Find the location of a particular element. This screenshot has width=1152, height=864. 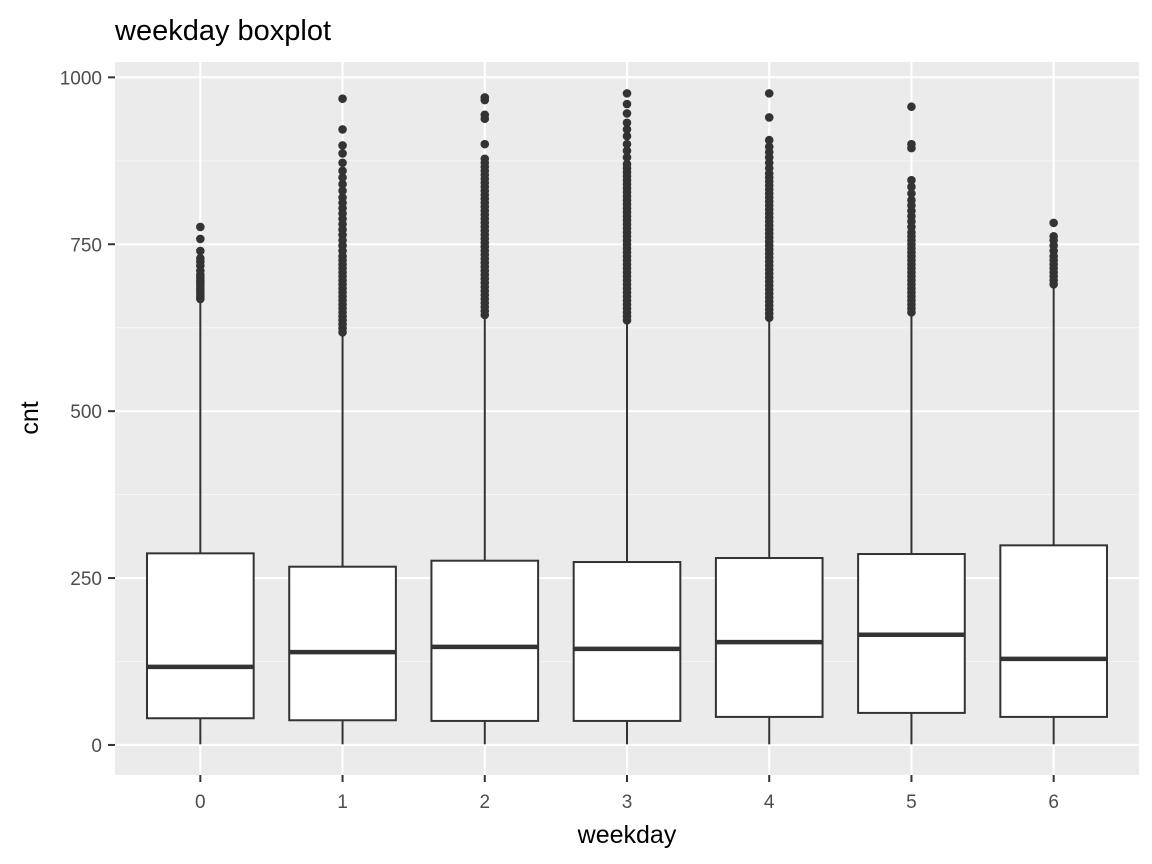

x-tick-label: 3 is located at coordinates (627, 802).